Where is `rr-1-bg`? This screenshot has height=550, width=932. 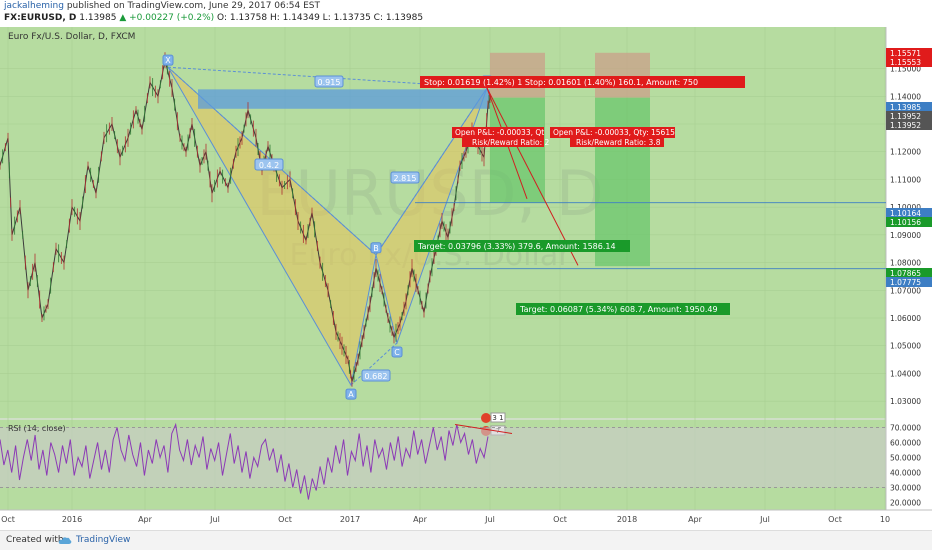 rr-1-bg is located at coordinates (503, 142).